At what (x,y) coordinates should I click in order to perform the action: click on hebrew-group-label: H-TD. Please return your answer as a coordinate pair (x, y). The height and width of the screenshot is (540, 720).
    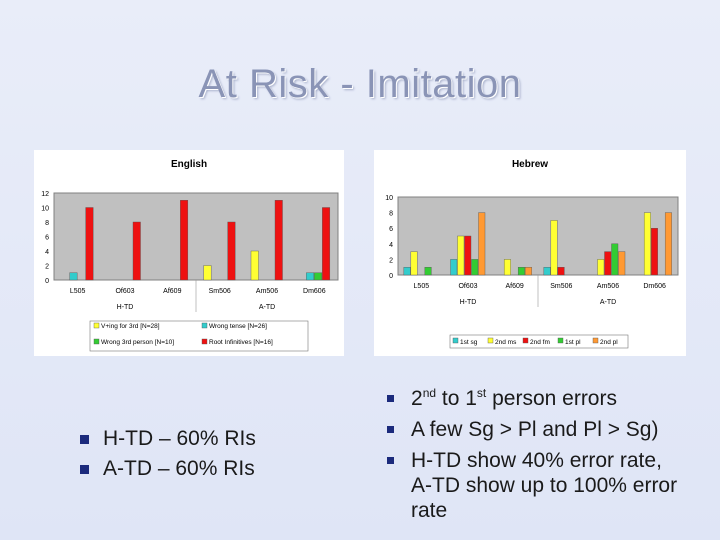
    Looking at the image, I should click on (468, 302).